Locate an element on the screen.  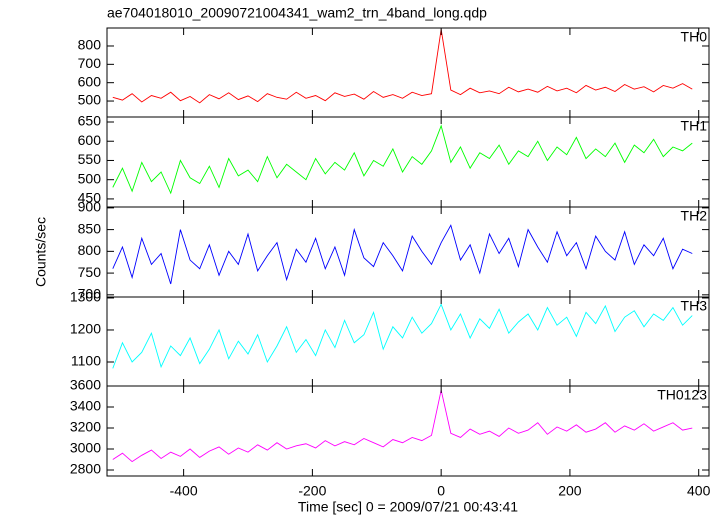
y-tick-label: 3400 is located at coordinates (85, 406).